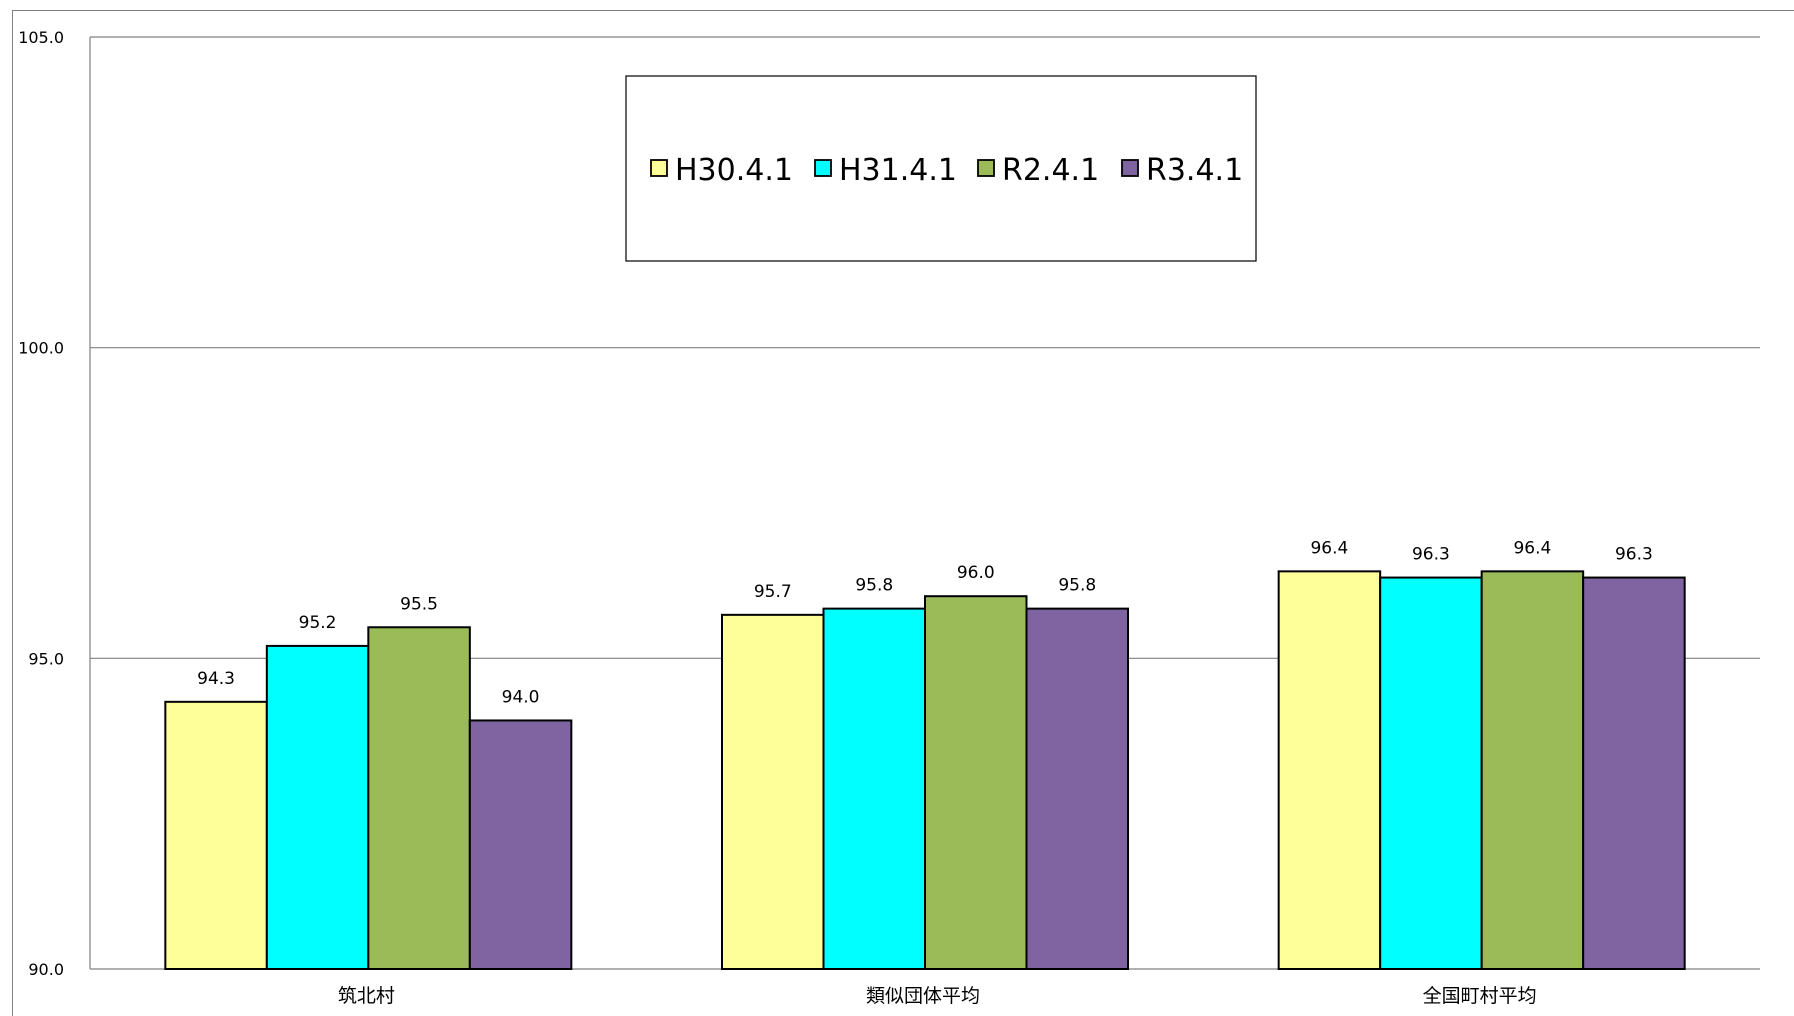  Describe the element at coordinates (976, 573) in the screenshot. I see `data-label: 96.0` at that location.